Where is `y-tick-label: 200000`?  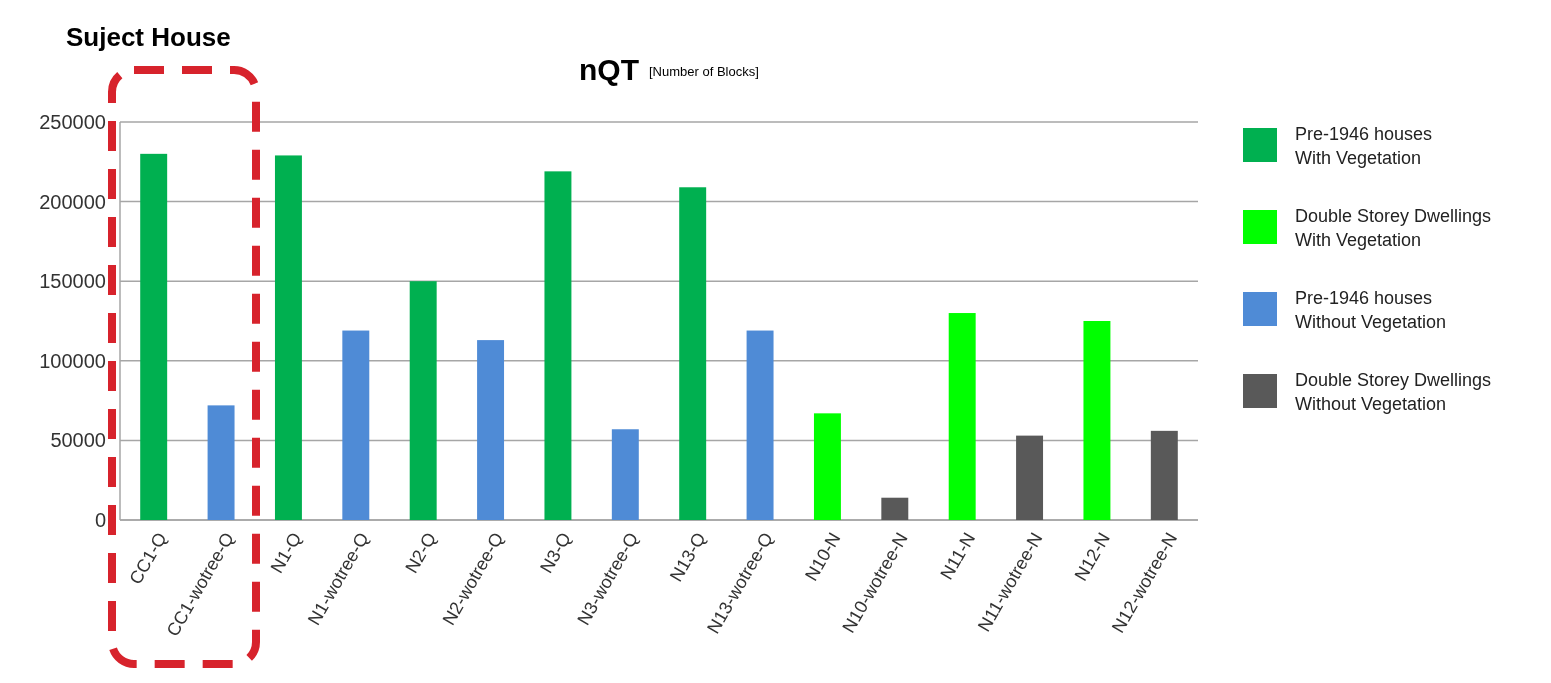 y-tick-label: 200000 is located at coordinates (72, 201).